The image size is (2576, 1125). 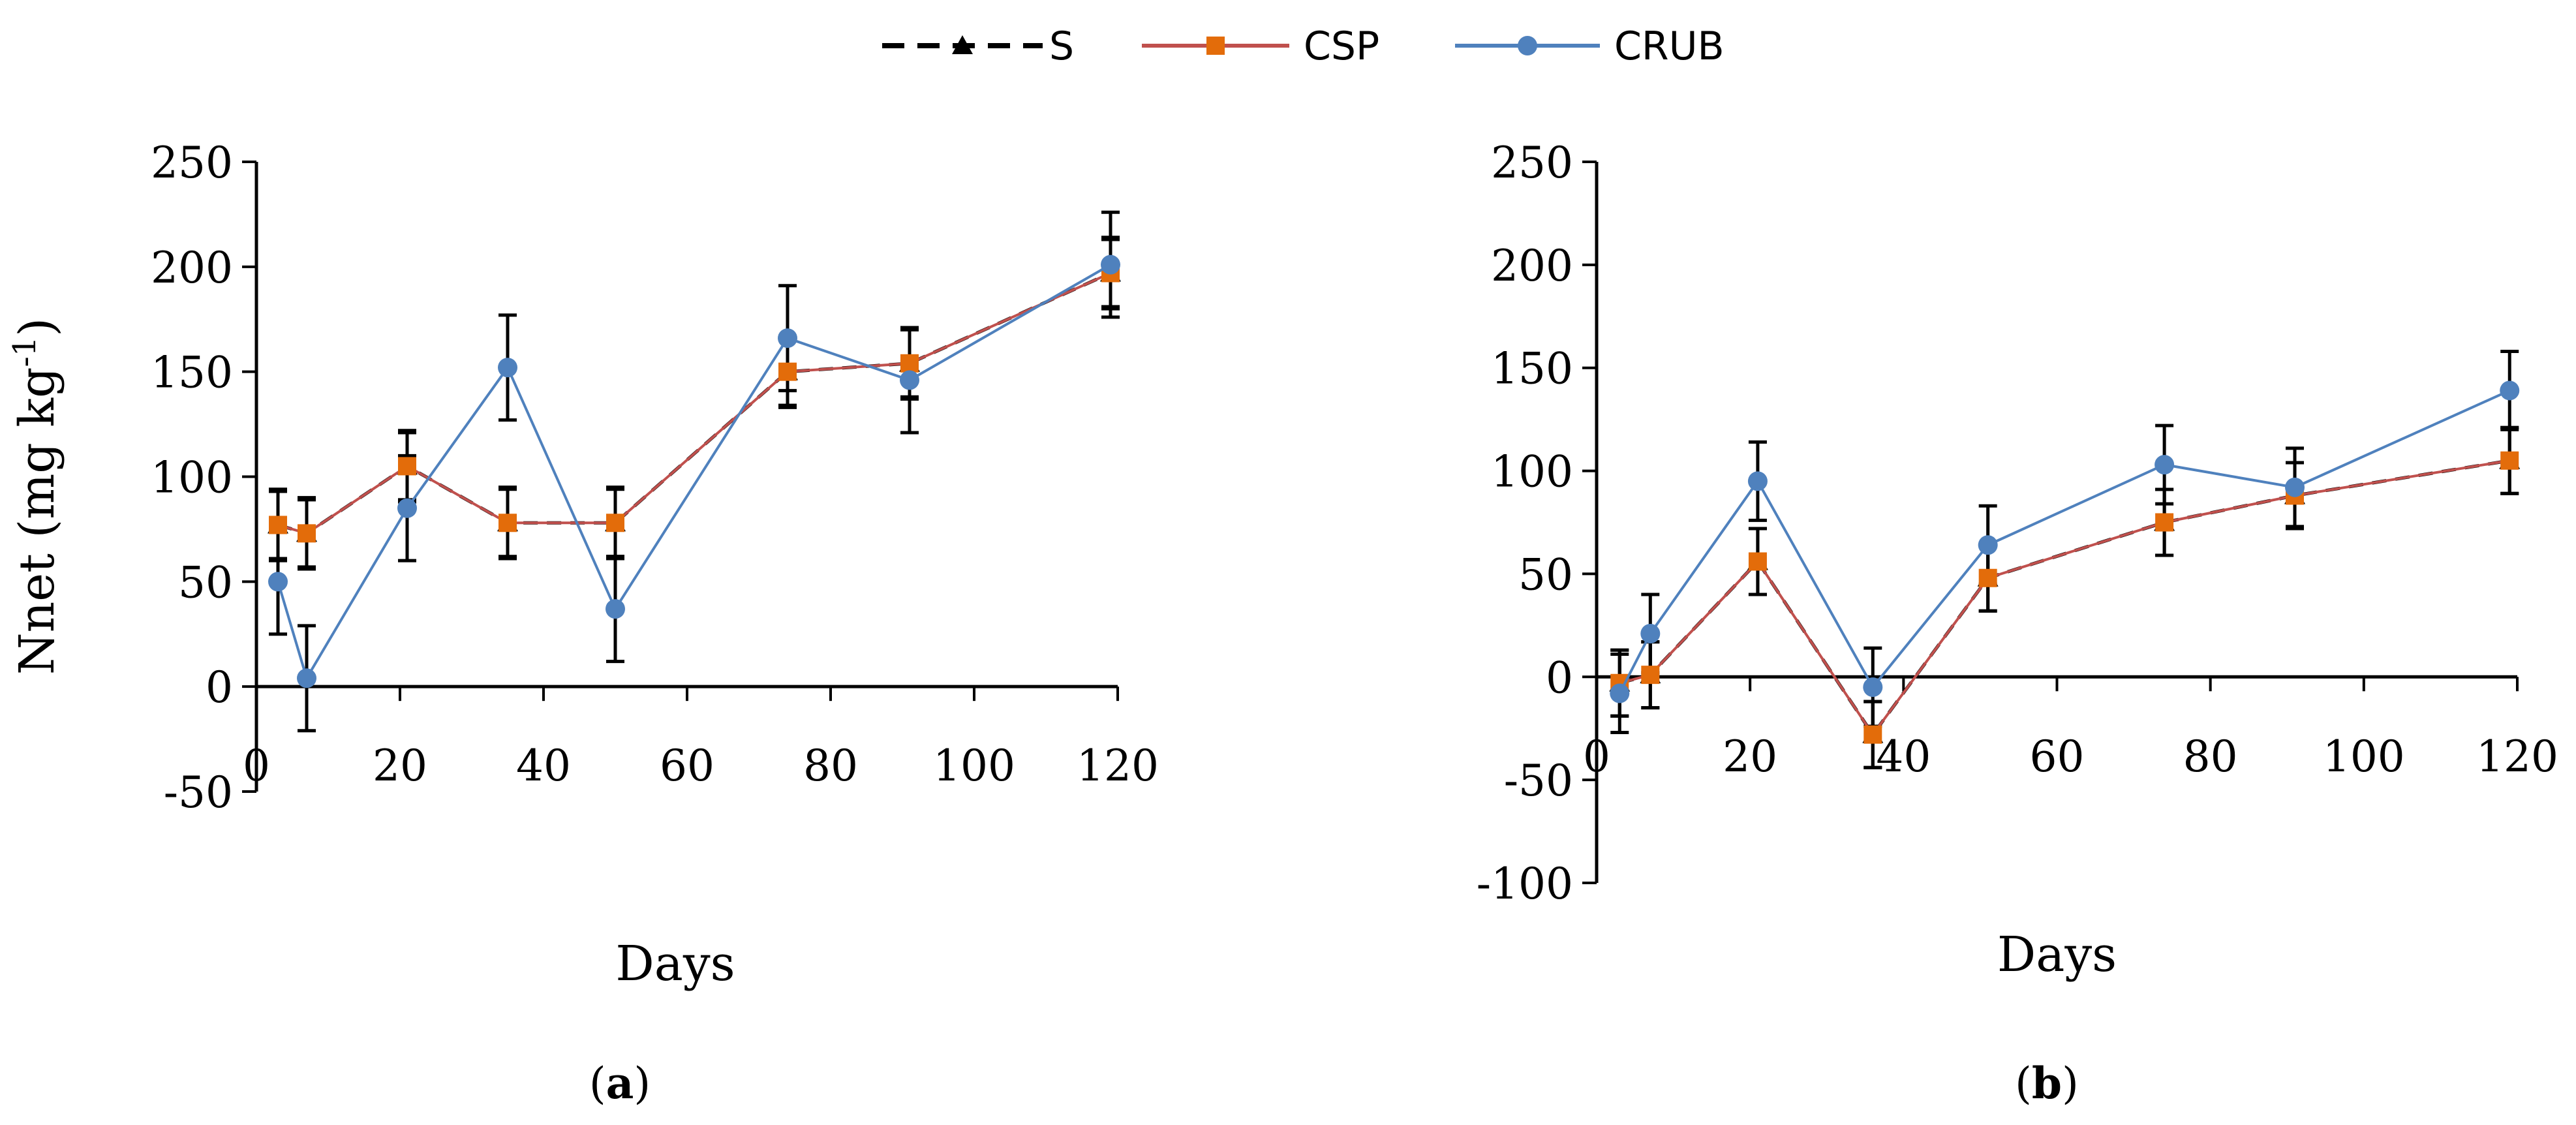 I want to click on y-axis-label-close: ), so click(x=37, y=327).